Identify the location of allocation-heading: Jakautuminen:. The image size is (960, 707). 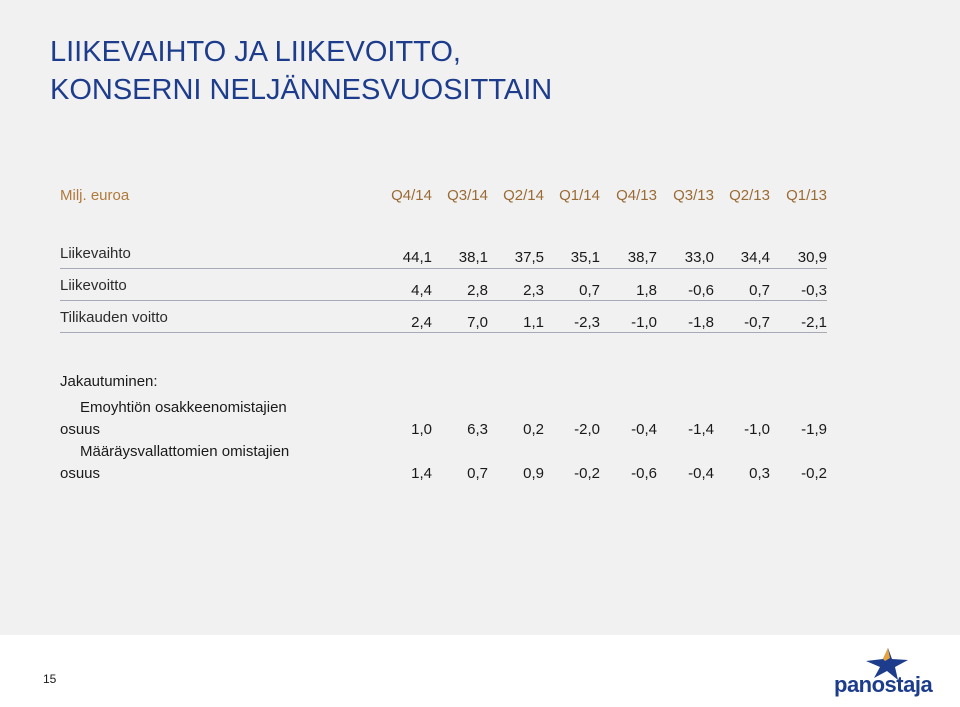
(109, 381).